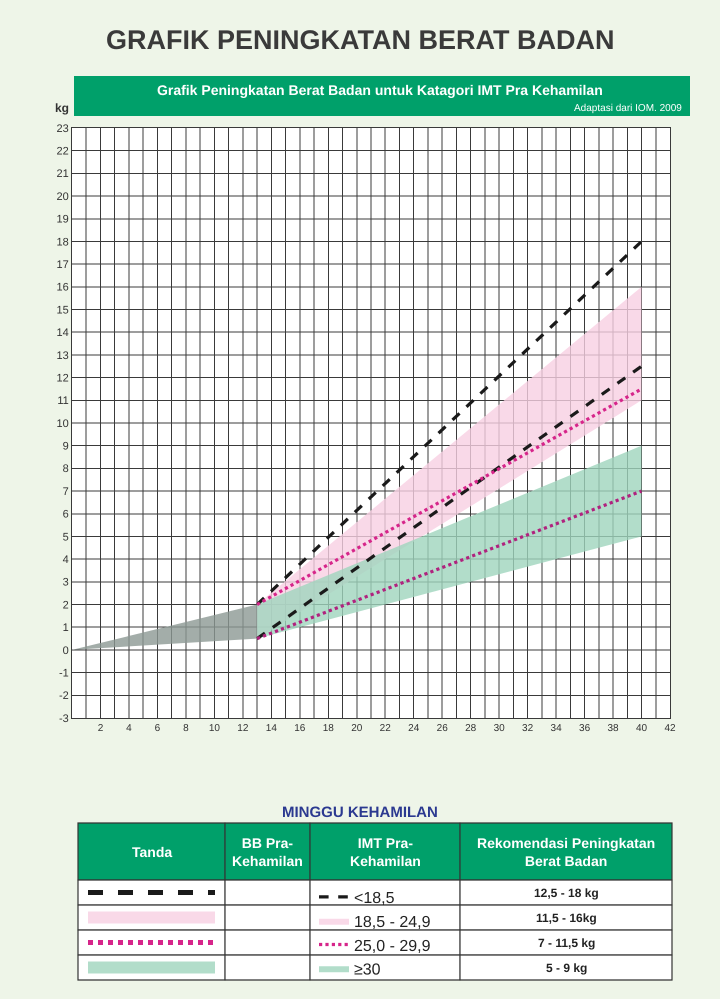 Image resolution: width=720 pixels, height=999 pixels. Describe the element at coordinates (65, 560) in the screenshot. I see `y-tick-label: 4` at that location.